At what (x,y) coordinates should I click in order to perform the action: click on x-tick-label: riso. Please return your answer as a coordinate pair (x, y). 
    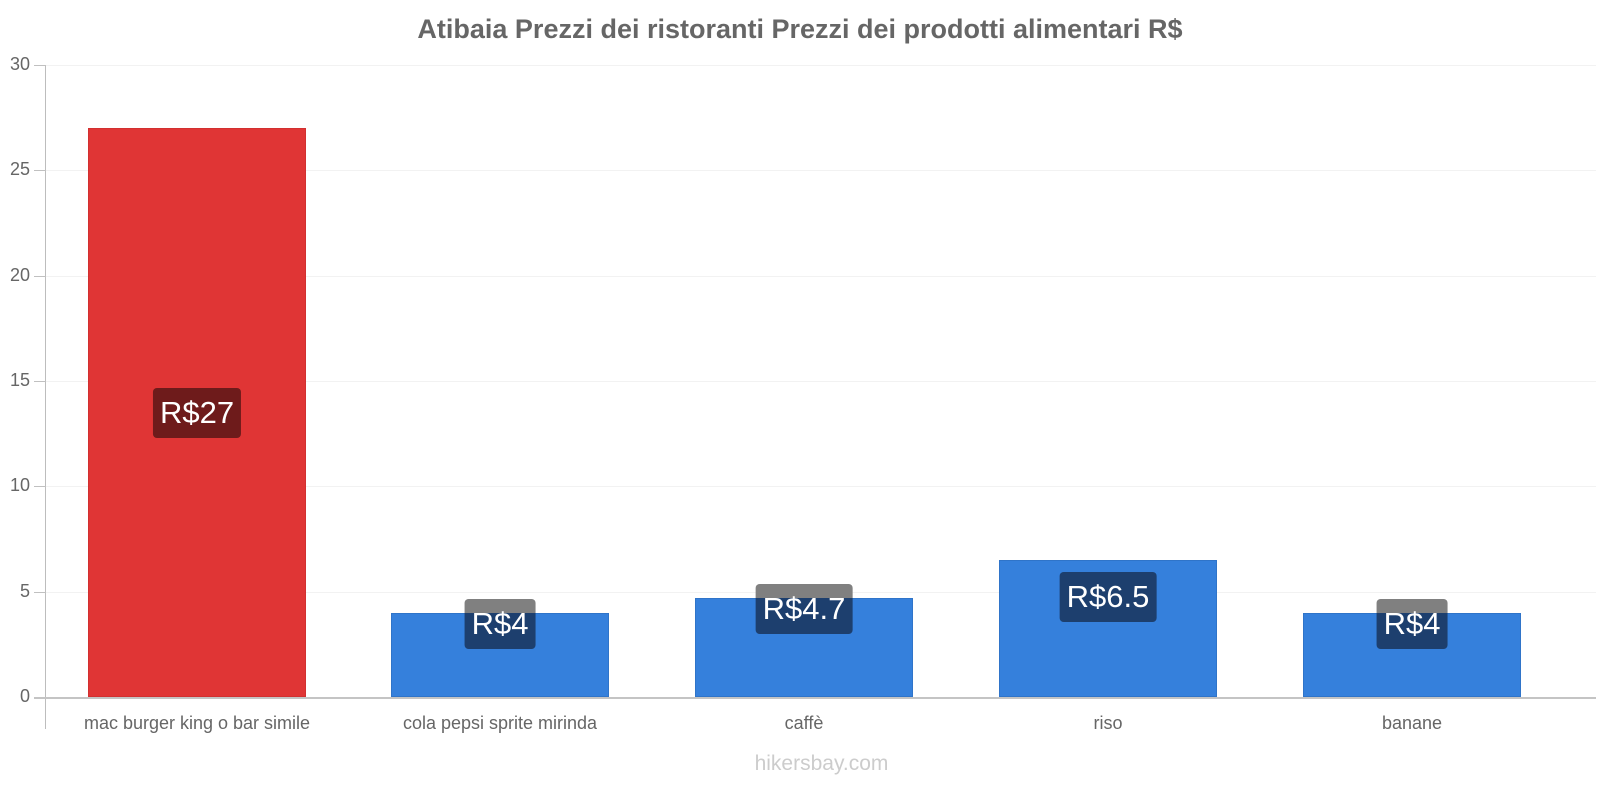
    Looking at the image, I should click on (1108, 723).